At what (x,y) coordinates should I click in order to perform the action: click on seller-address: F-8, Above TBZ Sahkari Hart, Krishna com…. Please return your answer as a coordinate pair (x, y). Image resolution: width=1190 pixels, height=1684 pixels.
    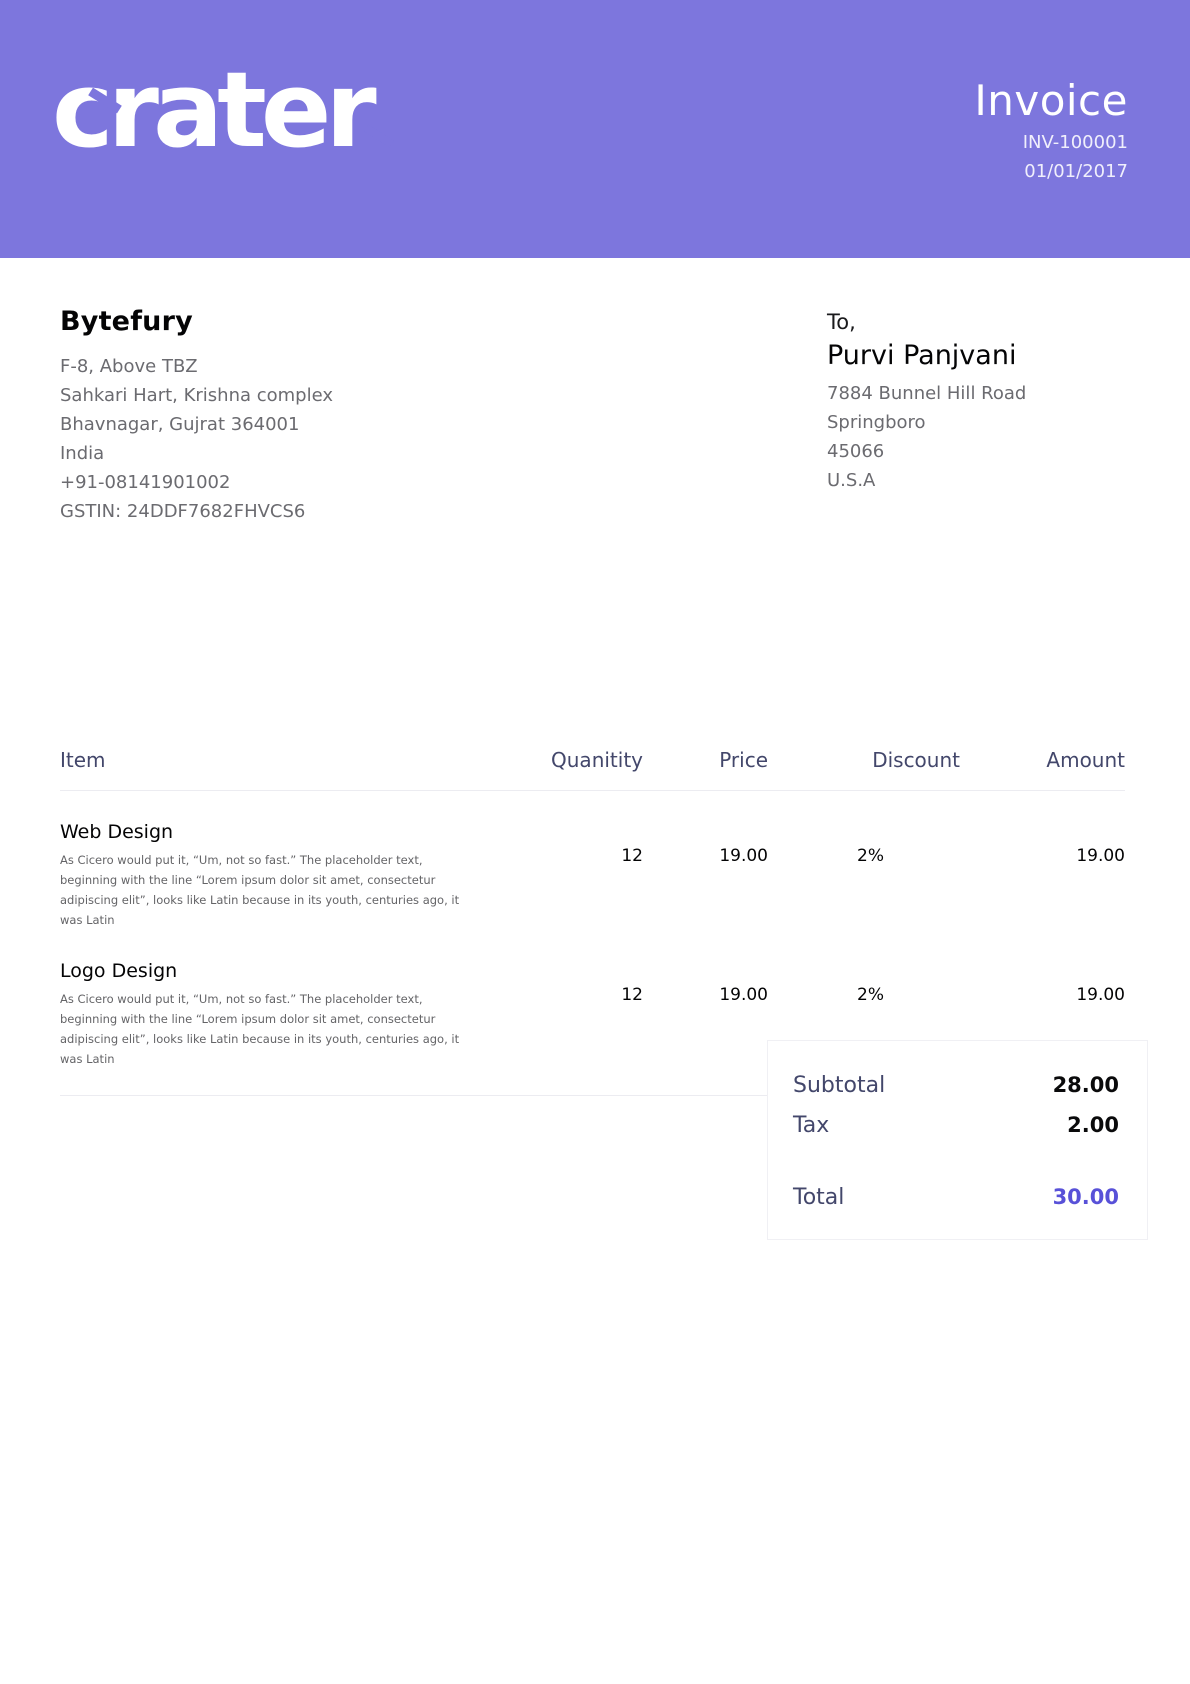
    Looking at the image, I should click on (340, 439).